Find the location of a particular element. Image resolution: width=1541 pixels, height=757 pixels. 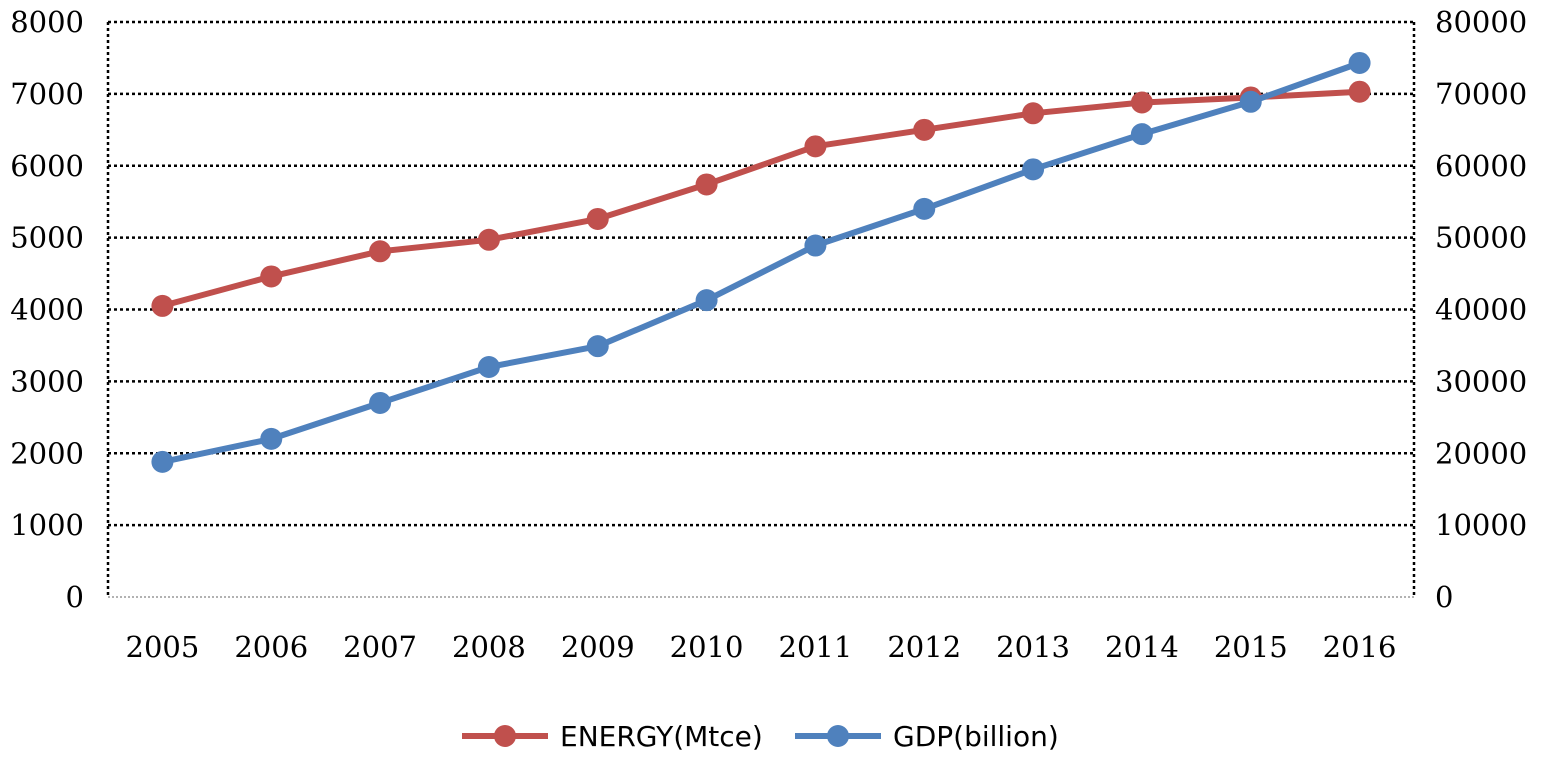

legend-label: ENERGY(Mtce) is located at coordinates (661, 736).